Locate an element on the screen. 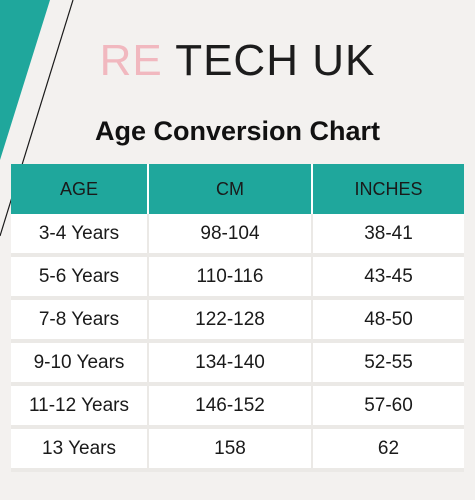 This screenshot has width=475, height=500. cell-age: 3-4 Years is located at coordinates (80, 235).